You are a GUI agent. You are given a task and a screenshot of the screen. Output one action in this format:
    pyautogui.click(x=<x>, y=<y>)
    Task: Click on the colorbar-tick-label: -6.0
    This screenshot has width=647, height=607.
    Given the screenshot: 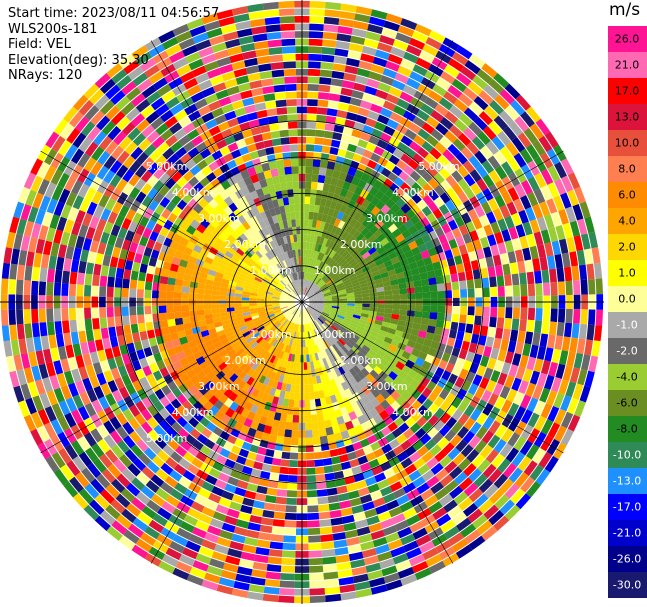 What is the action you would take?
    pyautogui.click(x=627, y=403)
    